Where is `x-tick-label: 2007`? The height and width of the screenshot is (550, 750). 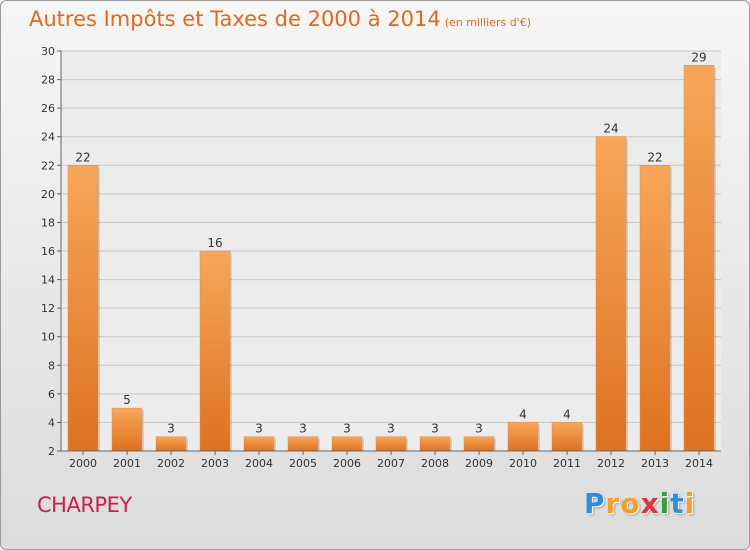
x-tick-label: 2007 is located at coordinates (391, 463).